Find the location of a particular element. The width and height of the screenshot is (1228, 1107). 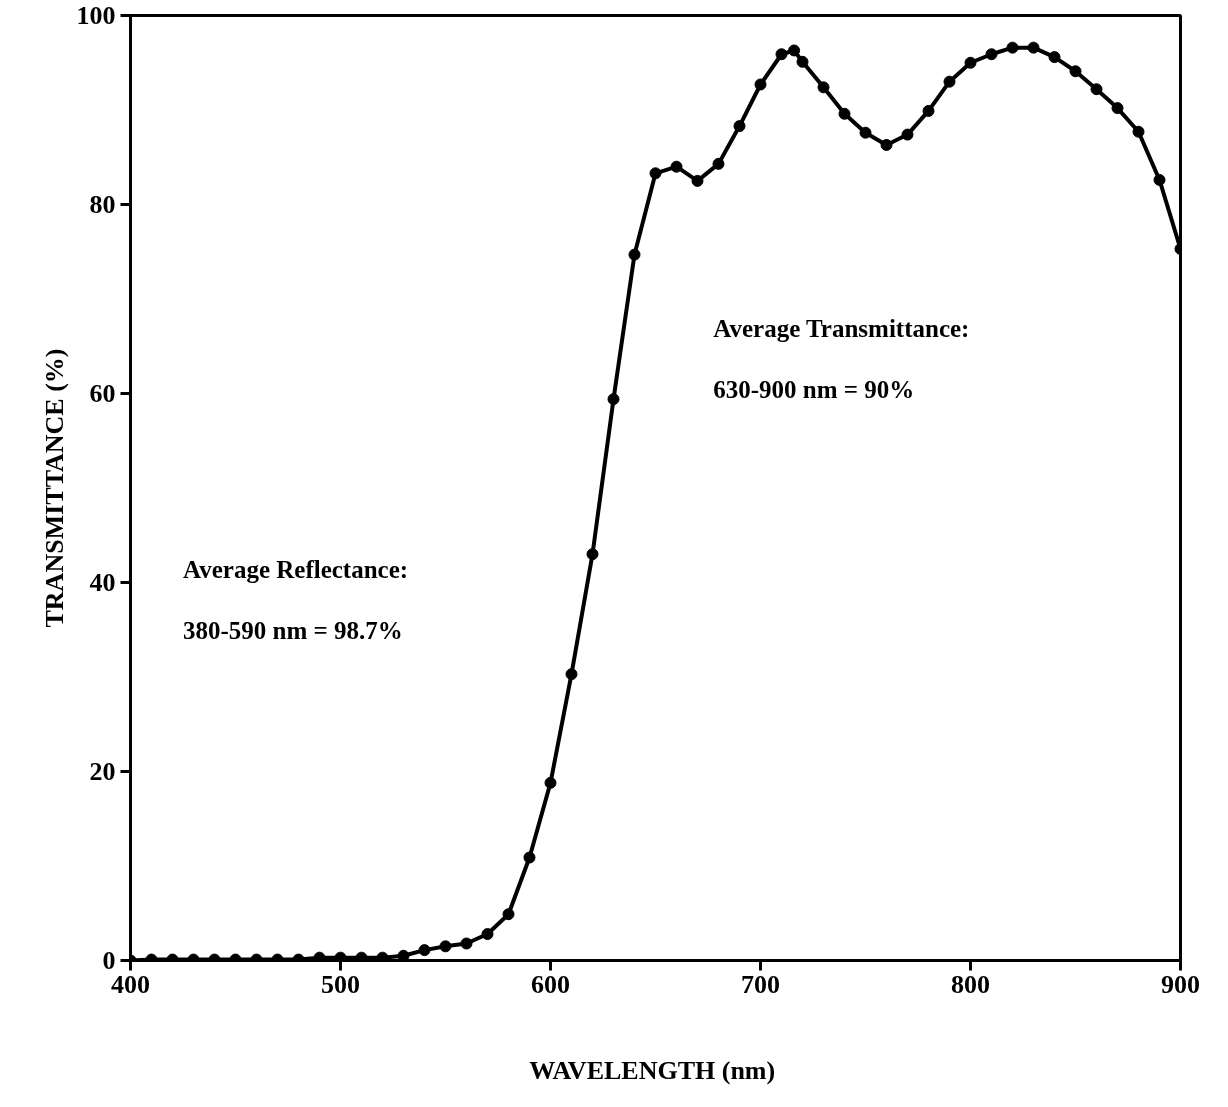

annotation: Average Transmittance: is located at coordinates (841, 328).